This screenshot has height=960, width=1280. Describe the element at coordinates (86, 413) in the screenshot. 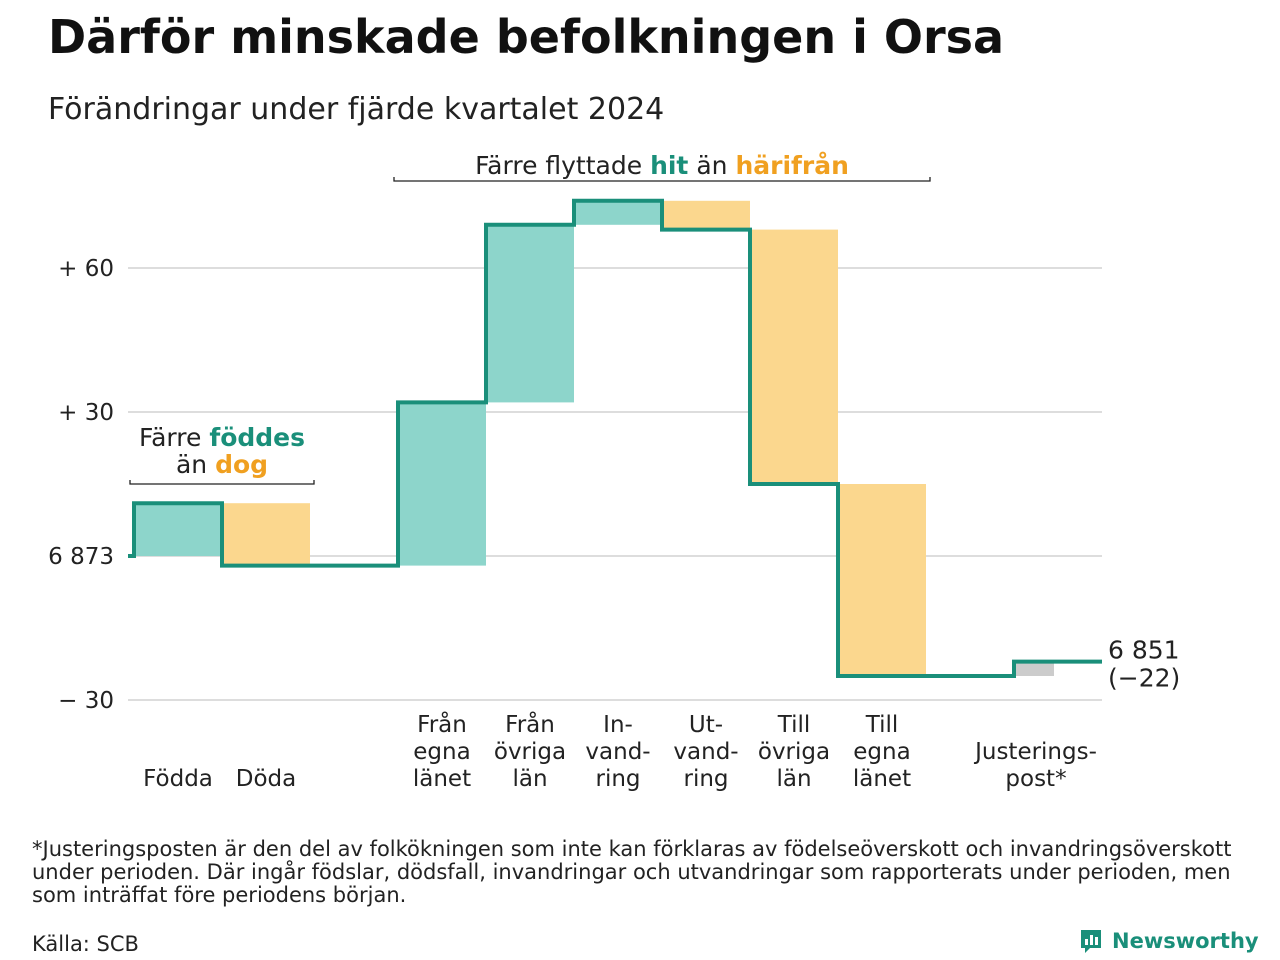

I see `y-tick-label: + 30` at that location.